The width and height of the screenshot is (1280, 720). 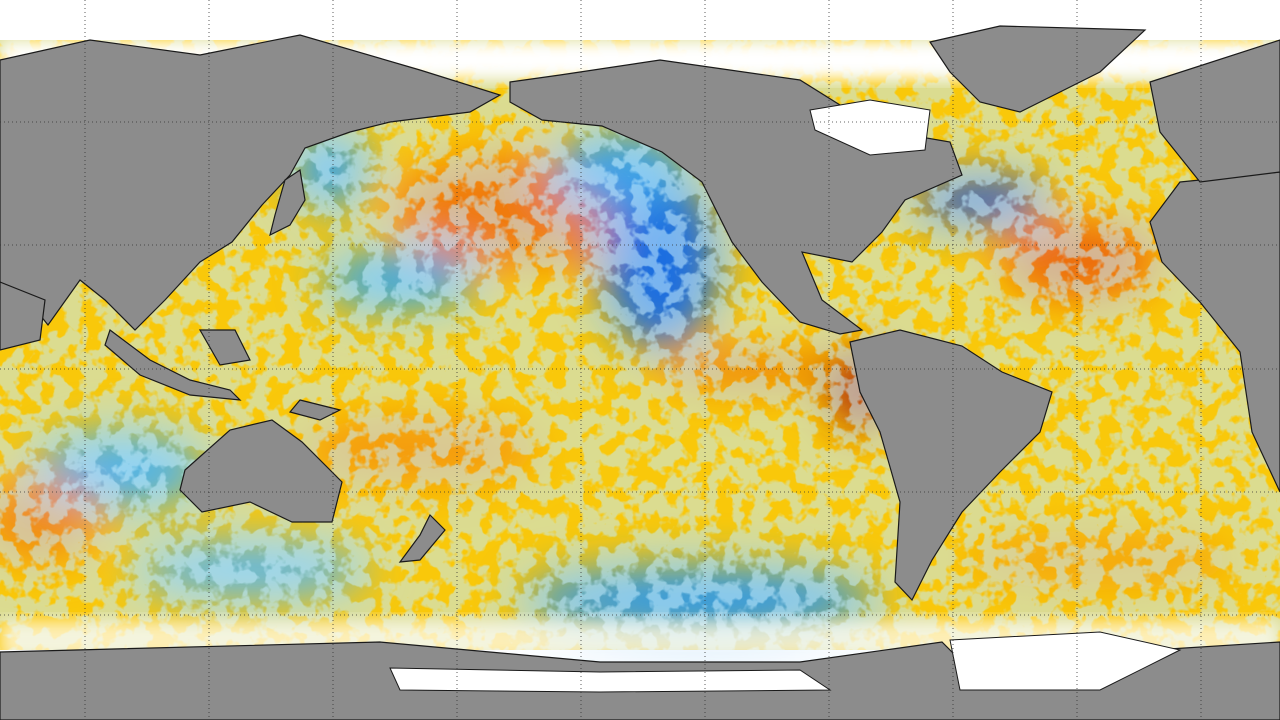 What do you see at coordinates (1214, 332) in the screenshot?
I see `africa` at bounding box center [1214, 332].